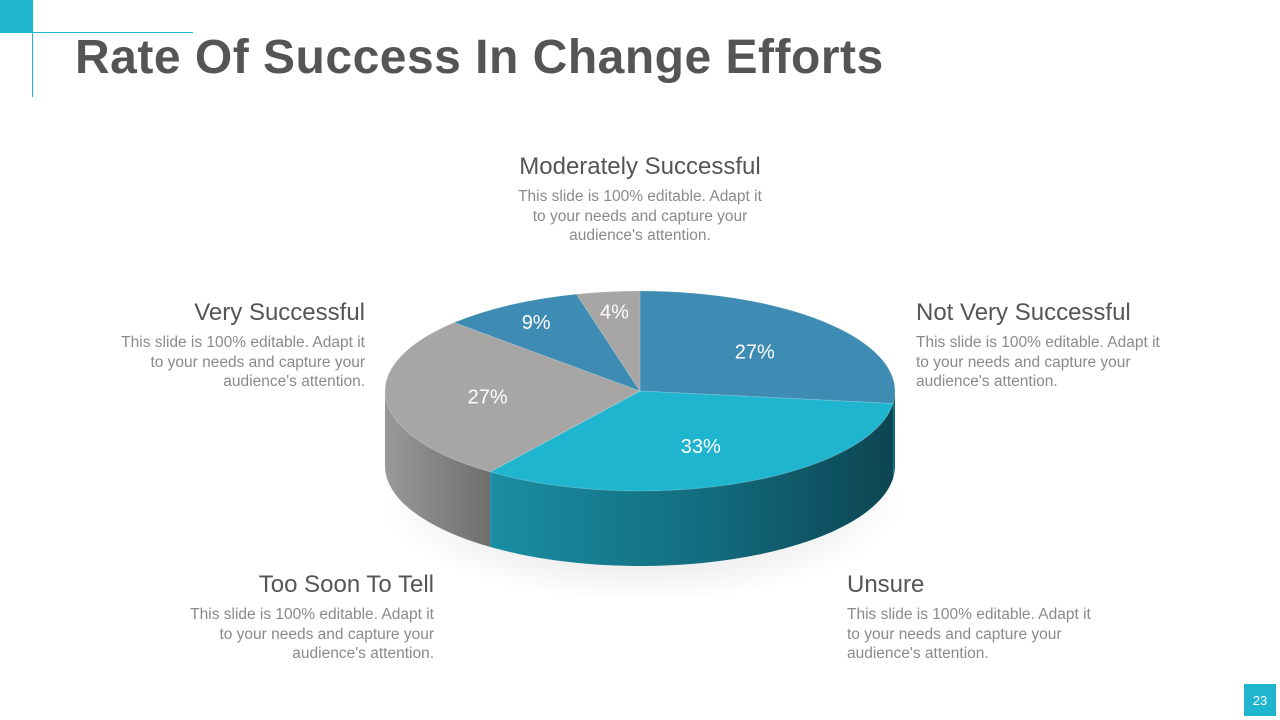 Image resolution: width=1280 pixels, height=720 pixels. What do you see at coordinates (640, 166) in the screenshot?
I see `callout-title: Moderately Successful` at bounding box center [640, 166].